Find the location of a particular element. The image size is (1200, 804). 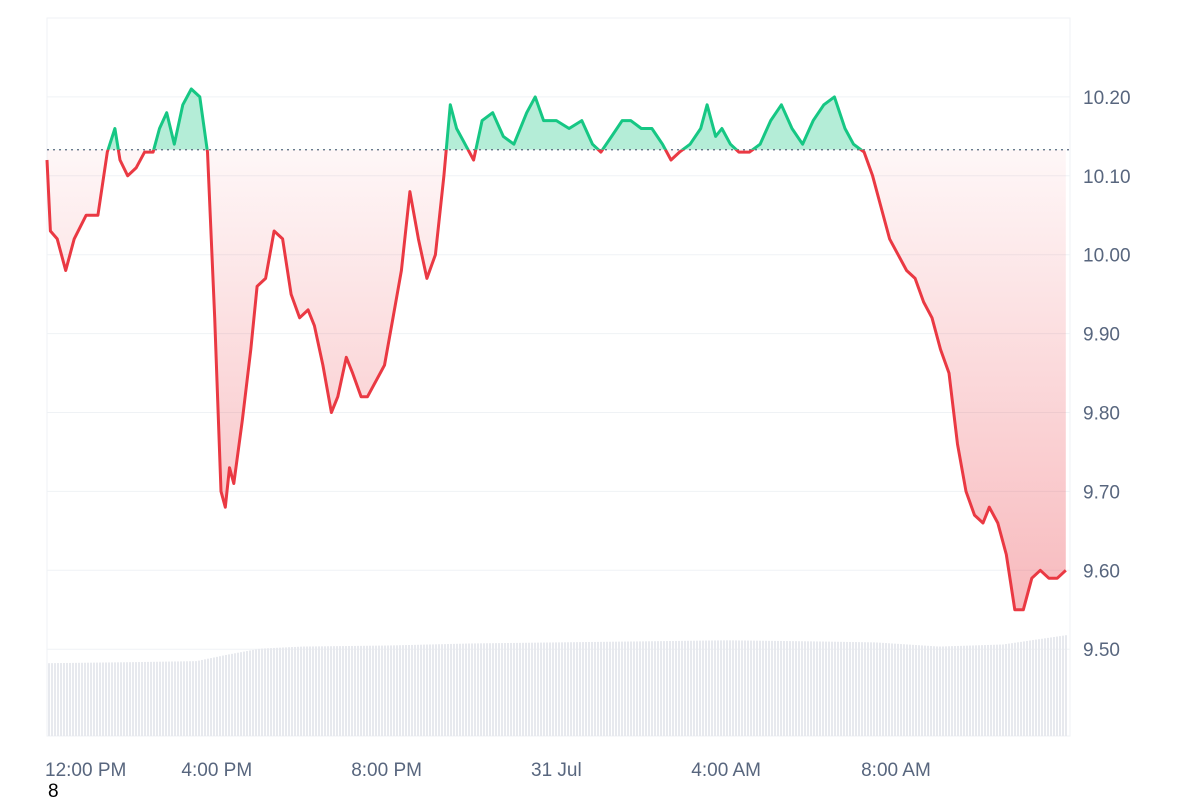

x-tick-label: 31 Jul is located at coordinates (556, 770).